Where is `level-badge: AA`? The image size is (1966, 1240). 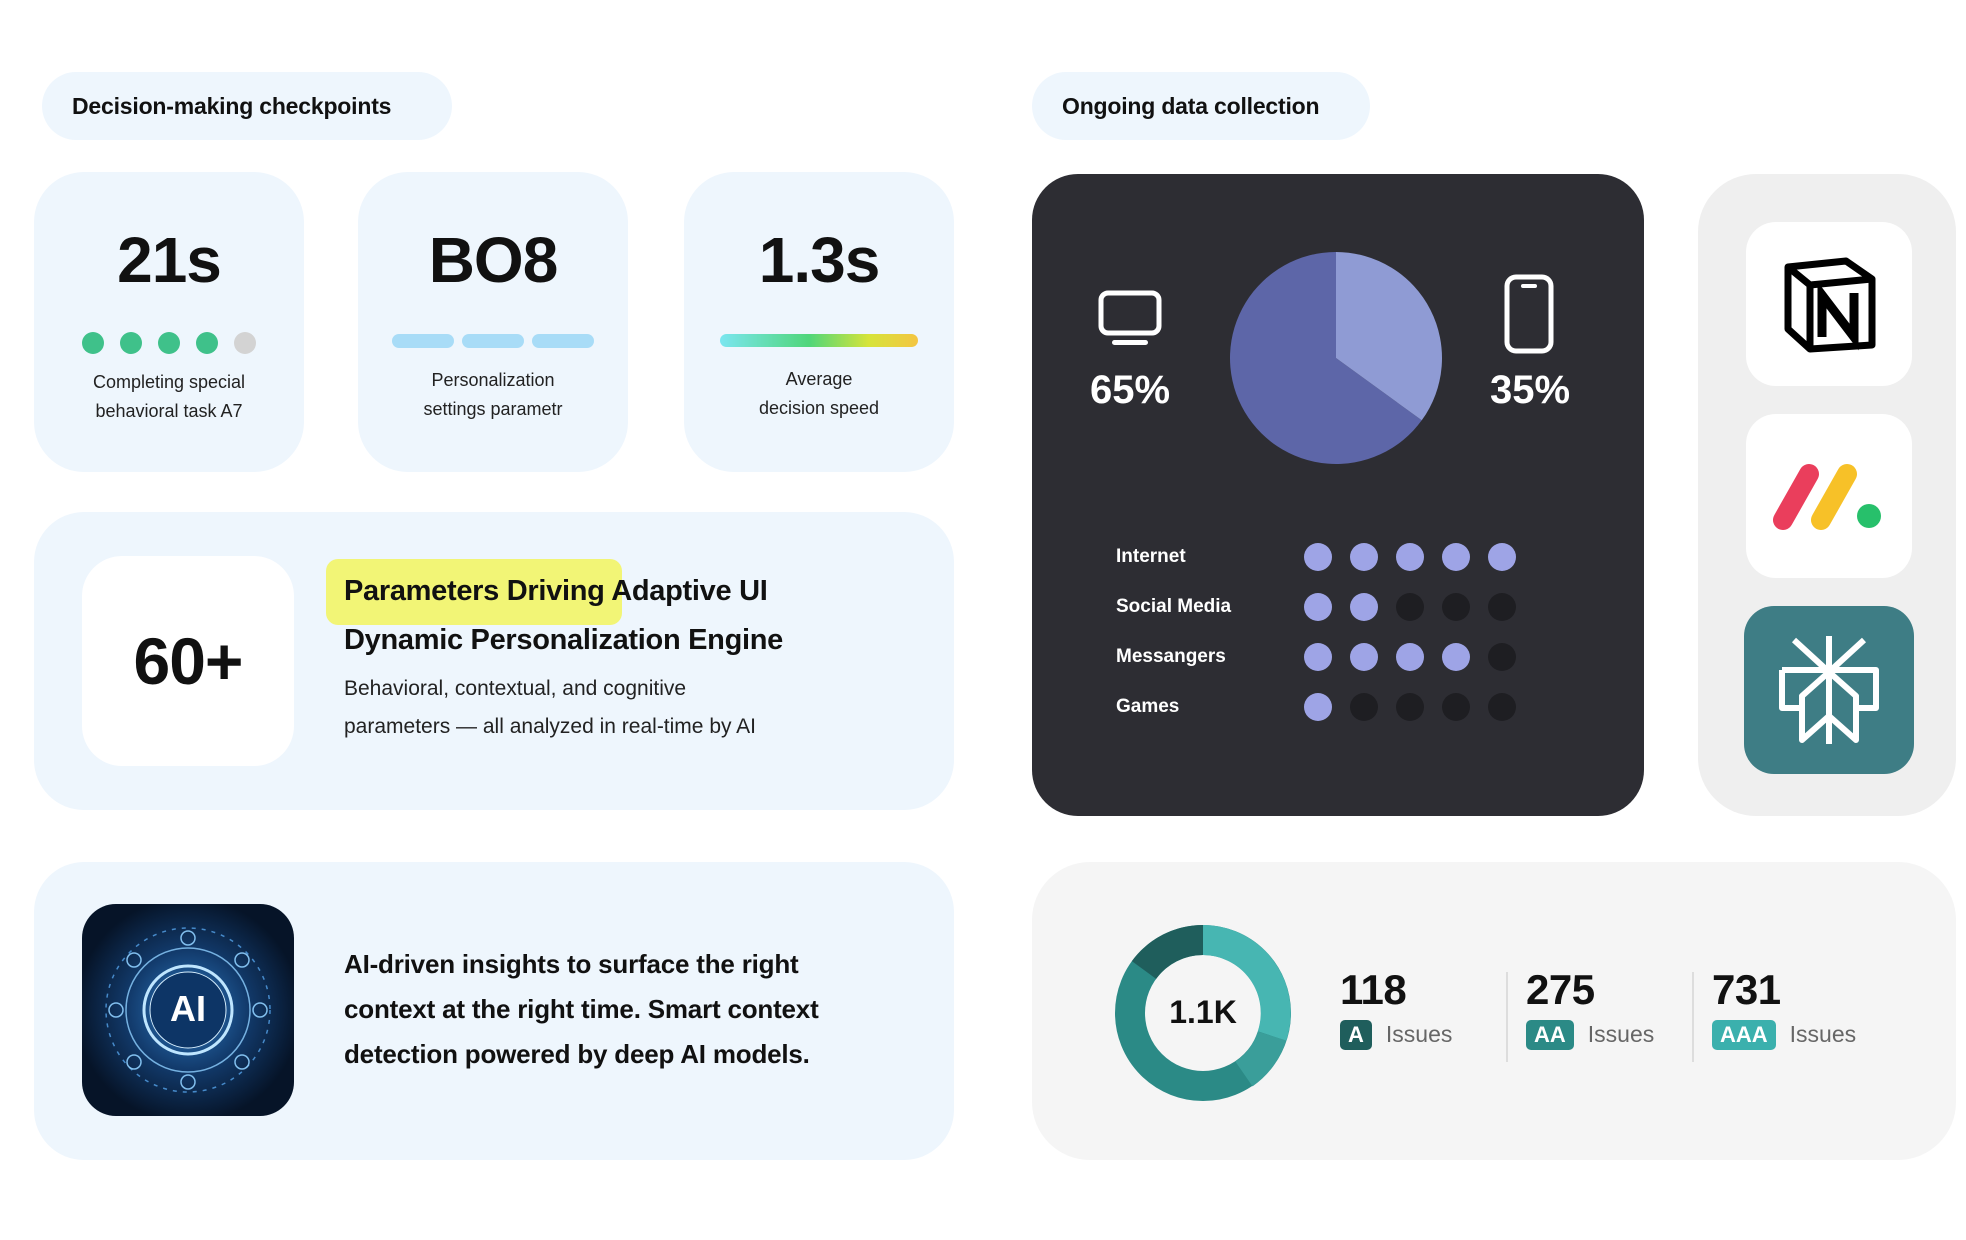
level-badge: AA is located at coordinates (1550, 1035).